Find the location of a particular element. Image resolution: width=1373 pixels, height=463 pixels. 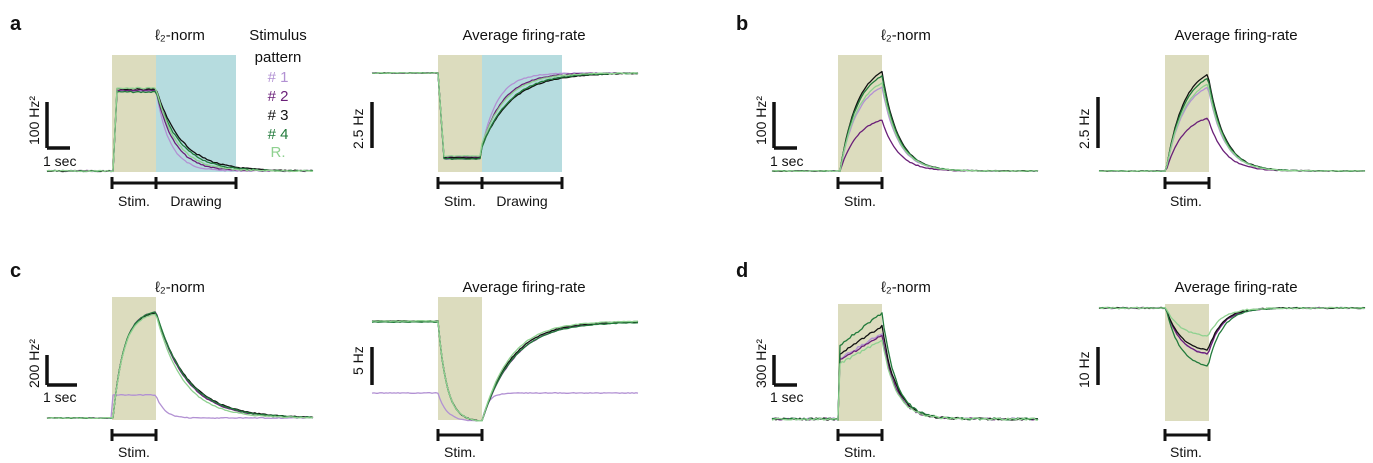

panel-a-l2-scale-y: 100 Hz² is located at coordinates (34, 120).